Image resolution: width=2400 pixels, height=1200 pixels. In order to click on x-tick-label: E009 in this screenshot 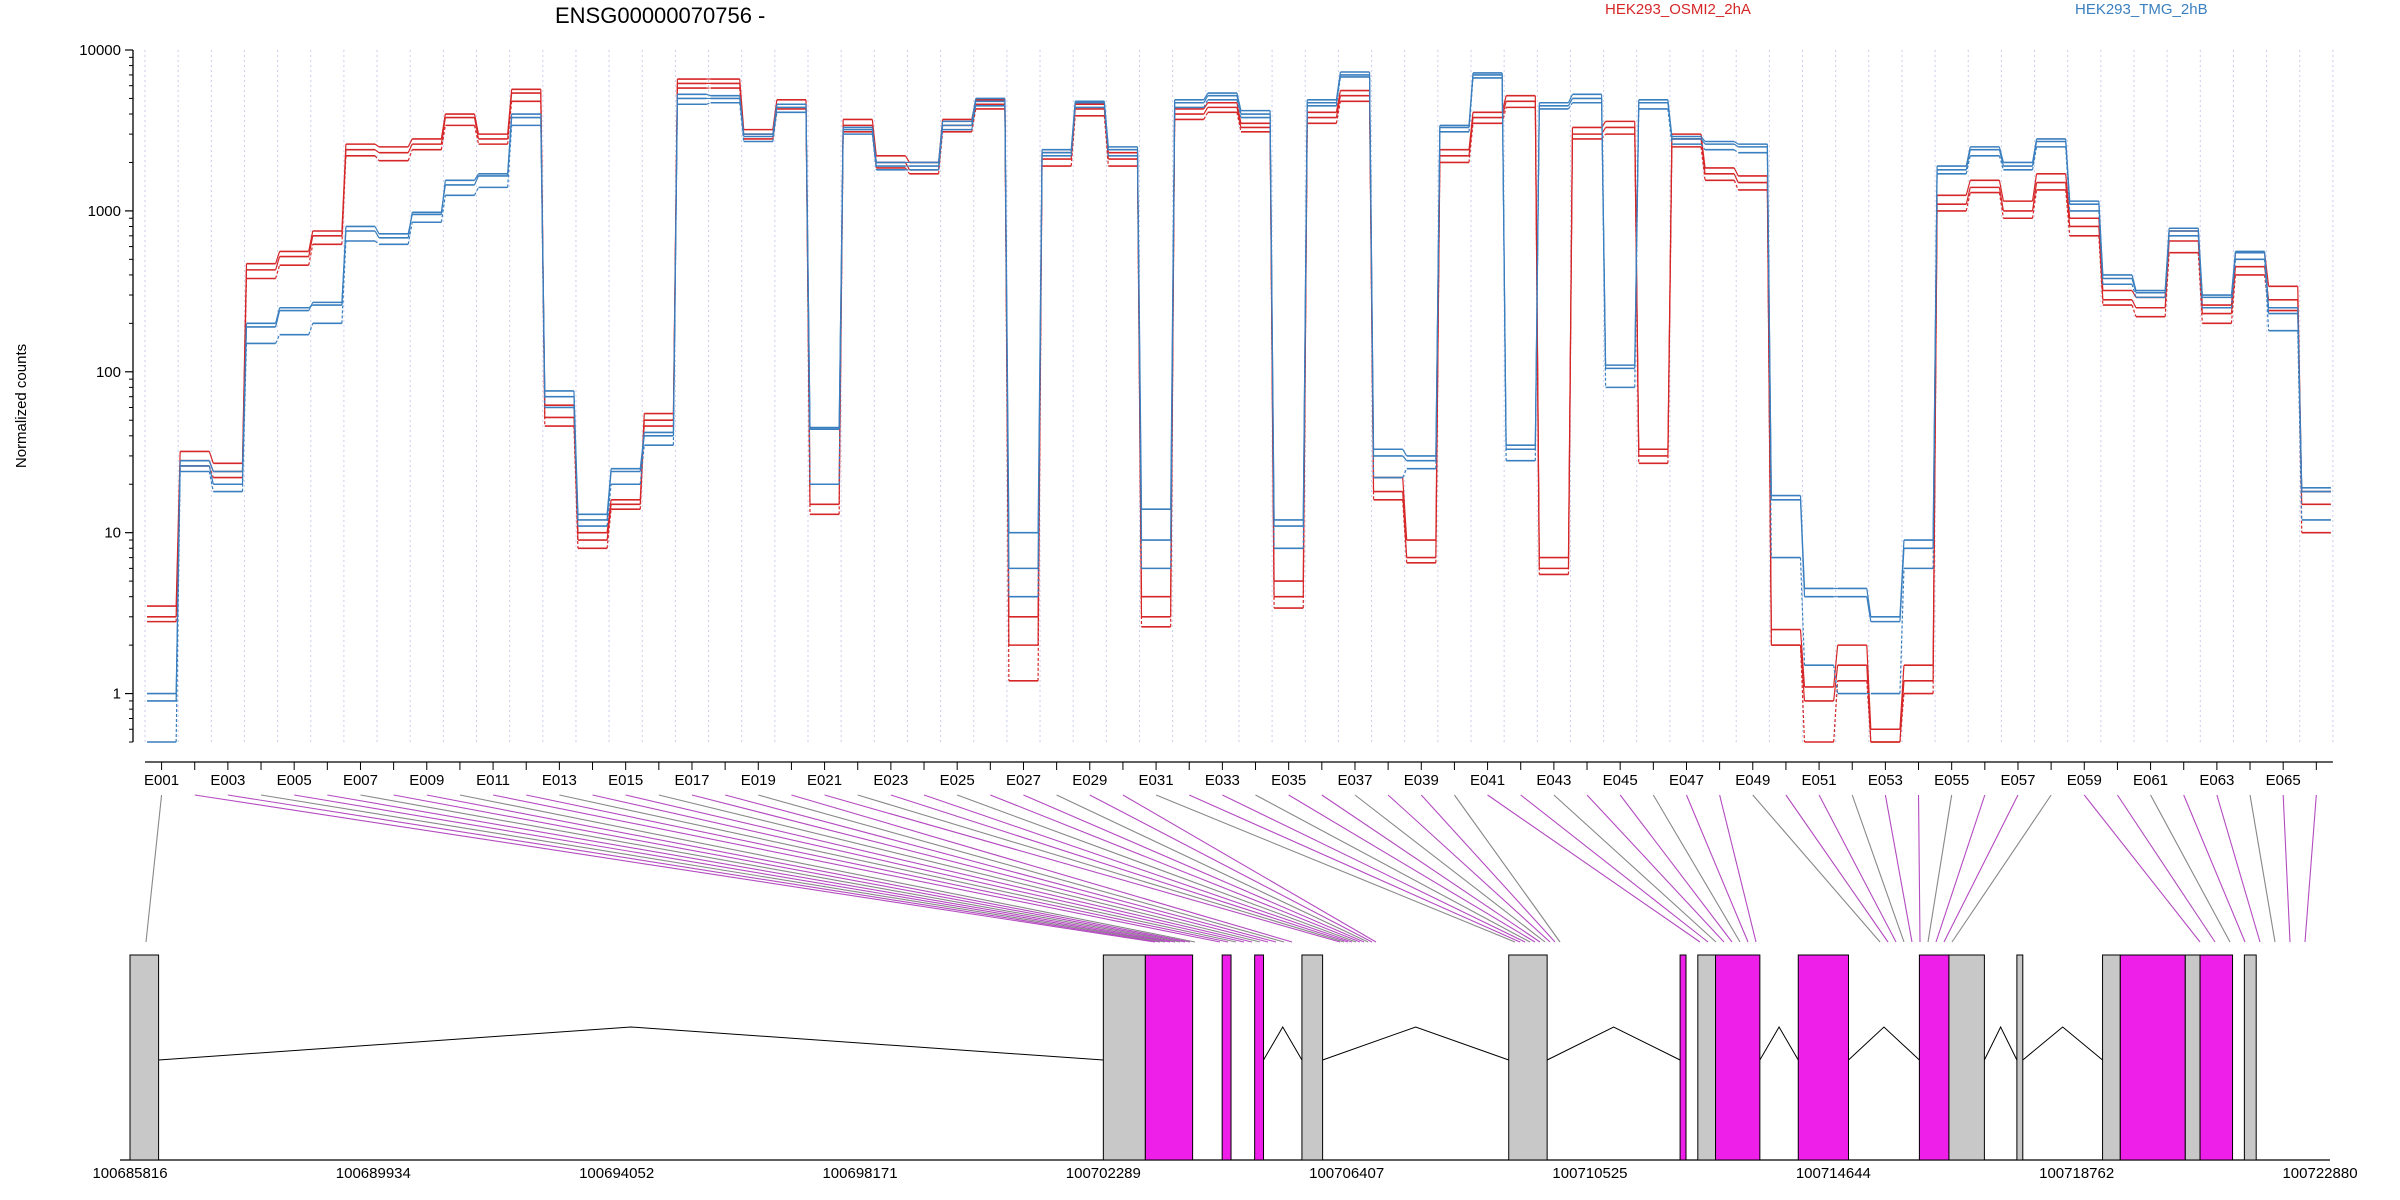, I will do `click(426, 780)`.